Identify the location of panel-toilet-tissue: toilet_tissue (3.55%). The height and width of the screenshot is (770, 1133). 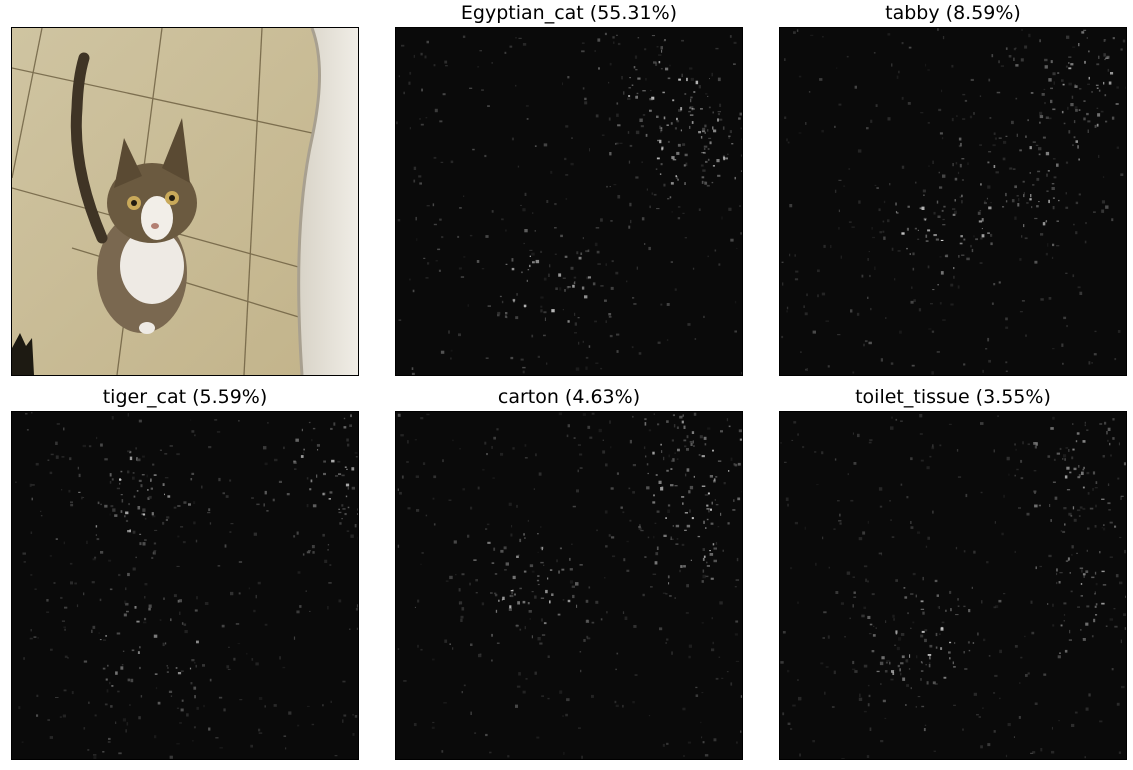
(953, 572).